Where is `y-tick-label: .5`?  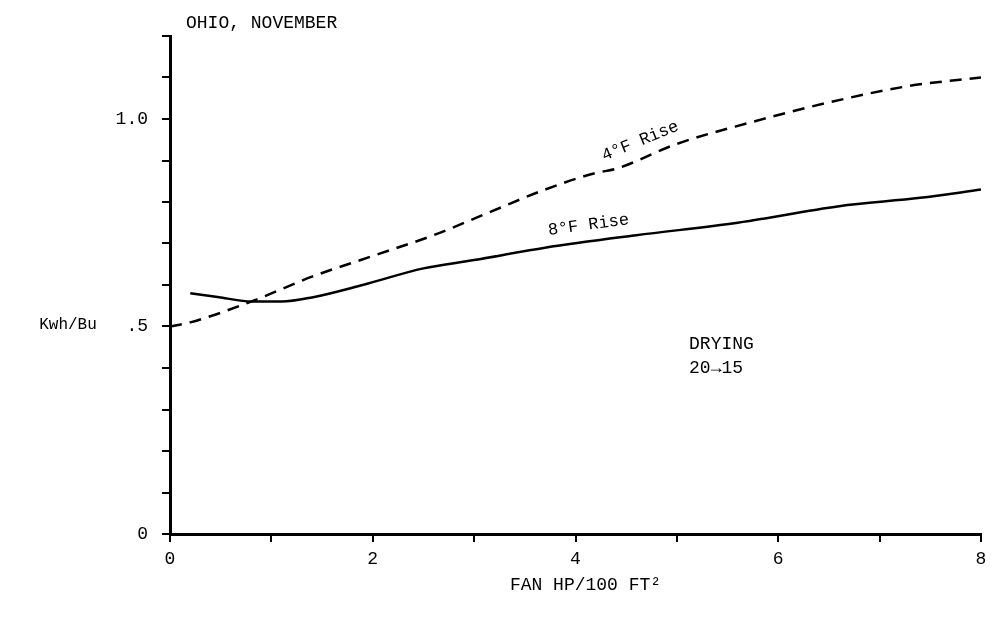
y-tick-label: .5 is located at coordinates (137, 326).